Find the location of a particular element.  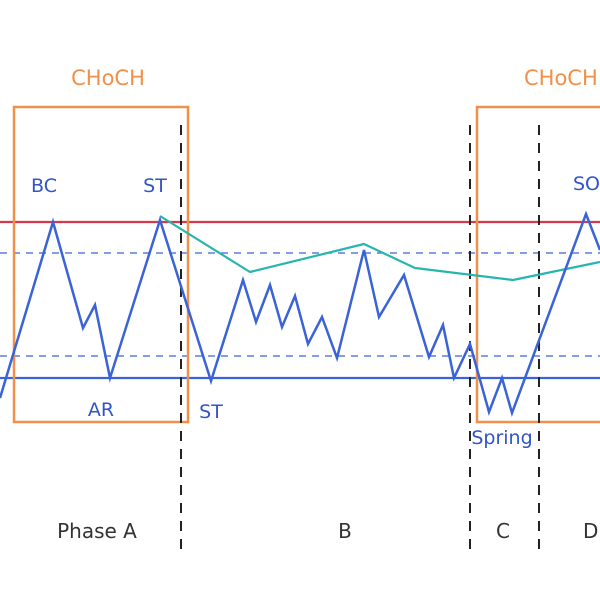

trend-line is located at coordinates (379, 248).